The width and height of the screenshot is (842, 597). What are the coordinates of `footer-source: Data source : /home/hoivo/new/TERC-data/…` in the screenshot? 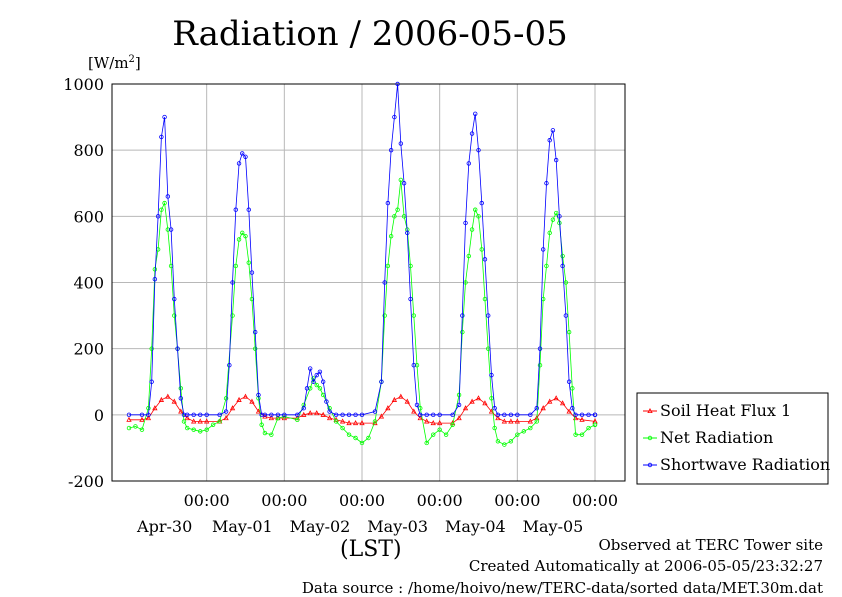 It's located at (562, 588).